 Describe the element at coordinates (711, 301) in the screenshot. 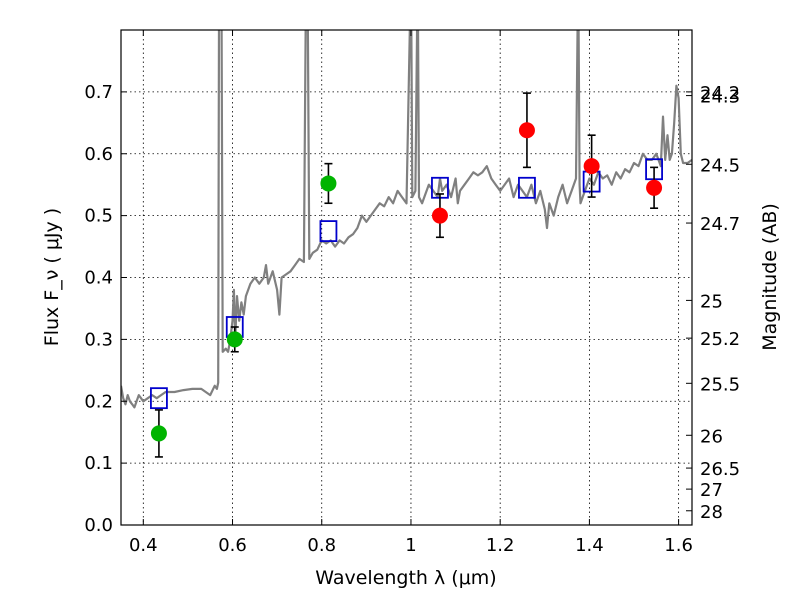

I see `mag-tick-label: 25` at that location.